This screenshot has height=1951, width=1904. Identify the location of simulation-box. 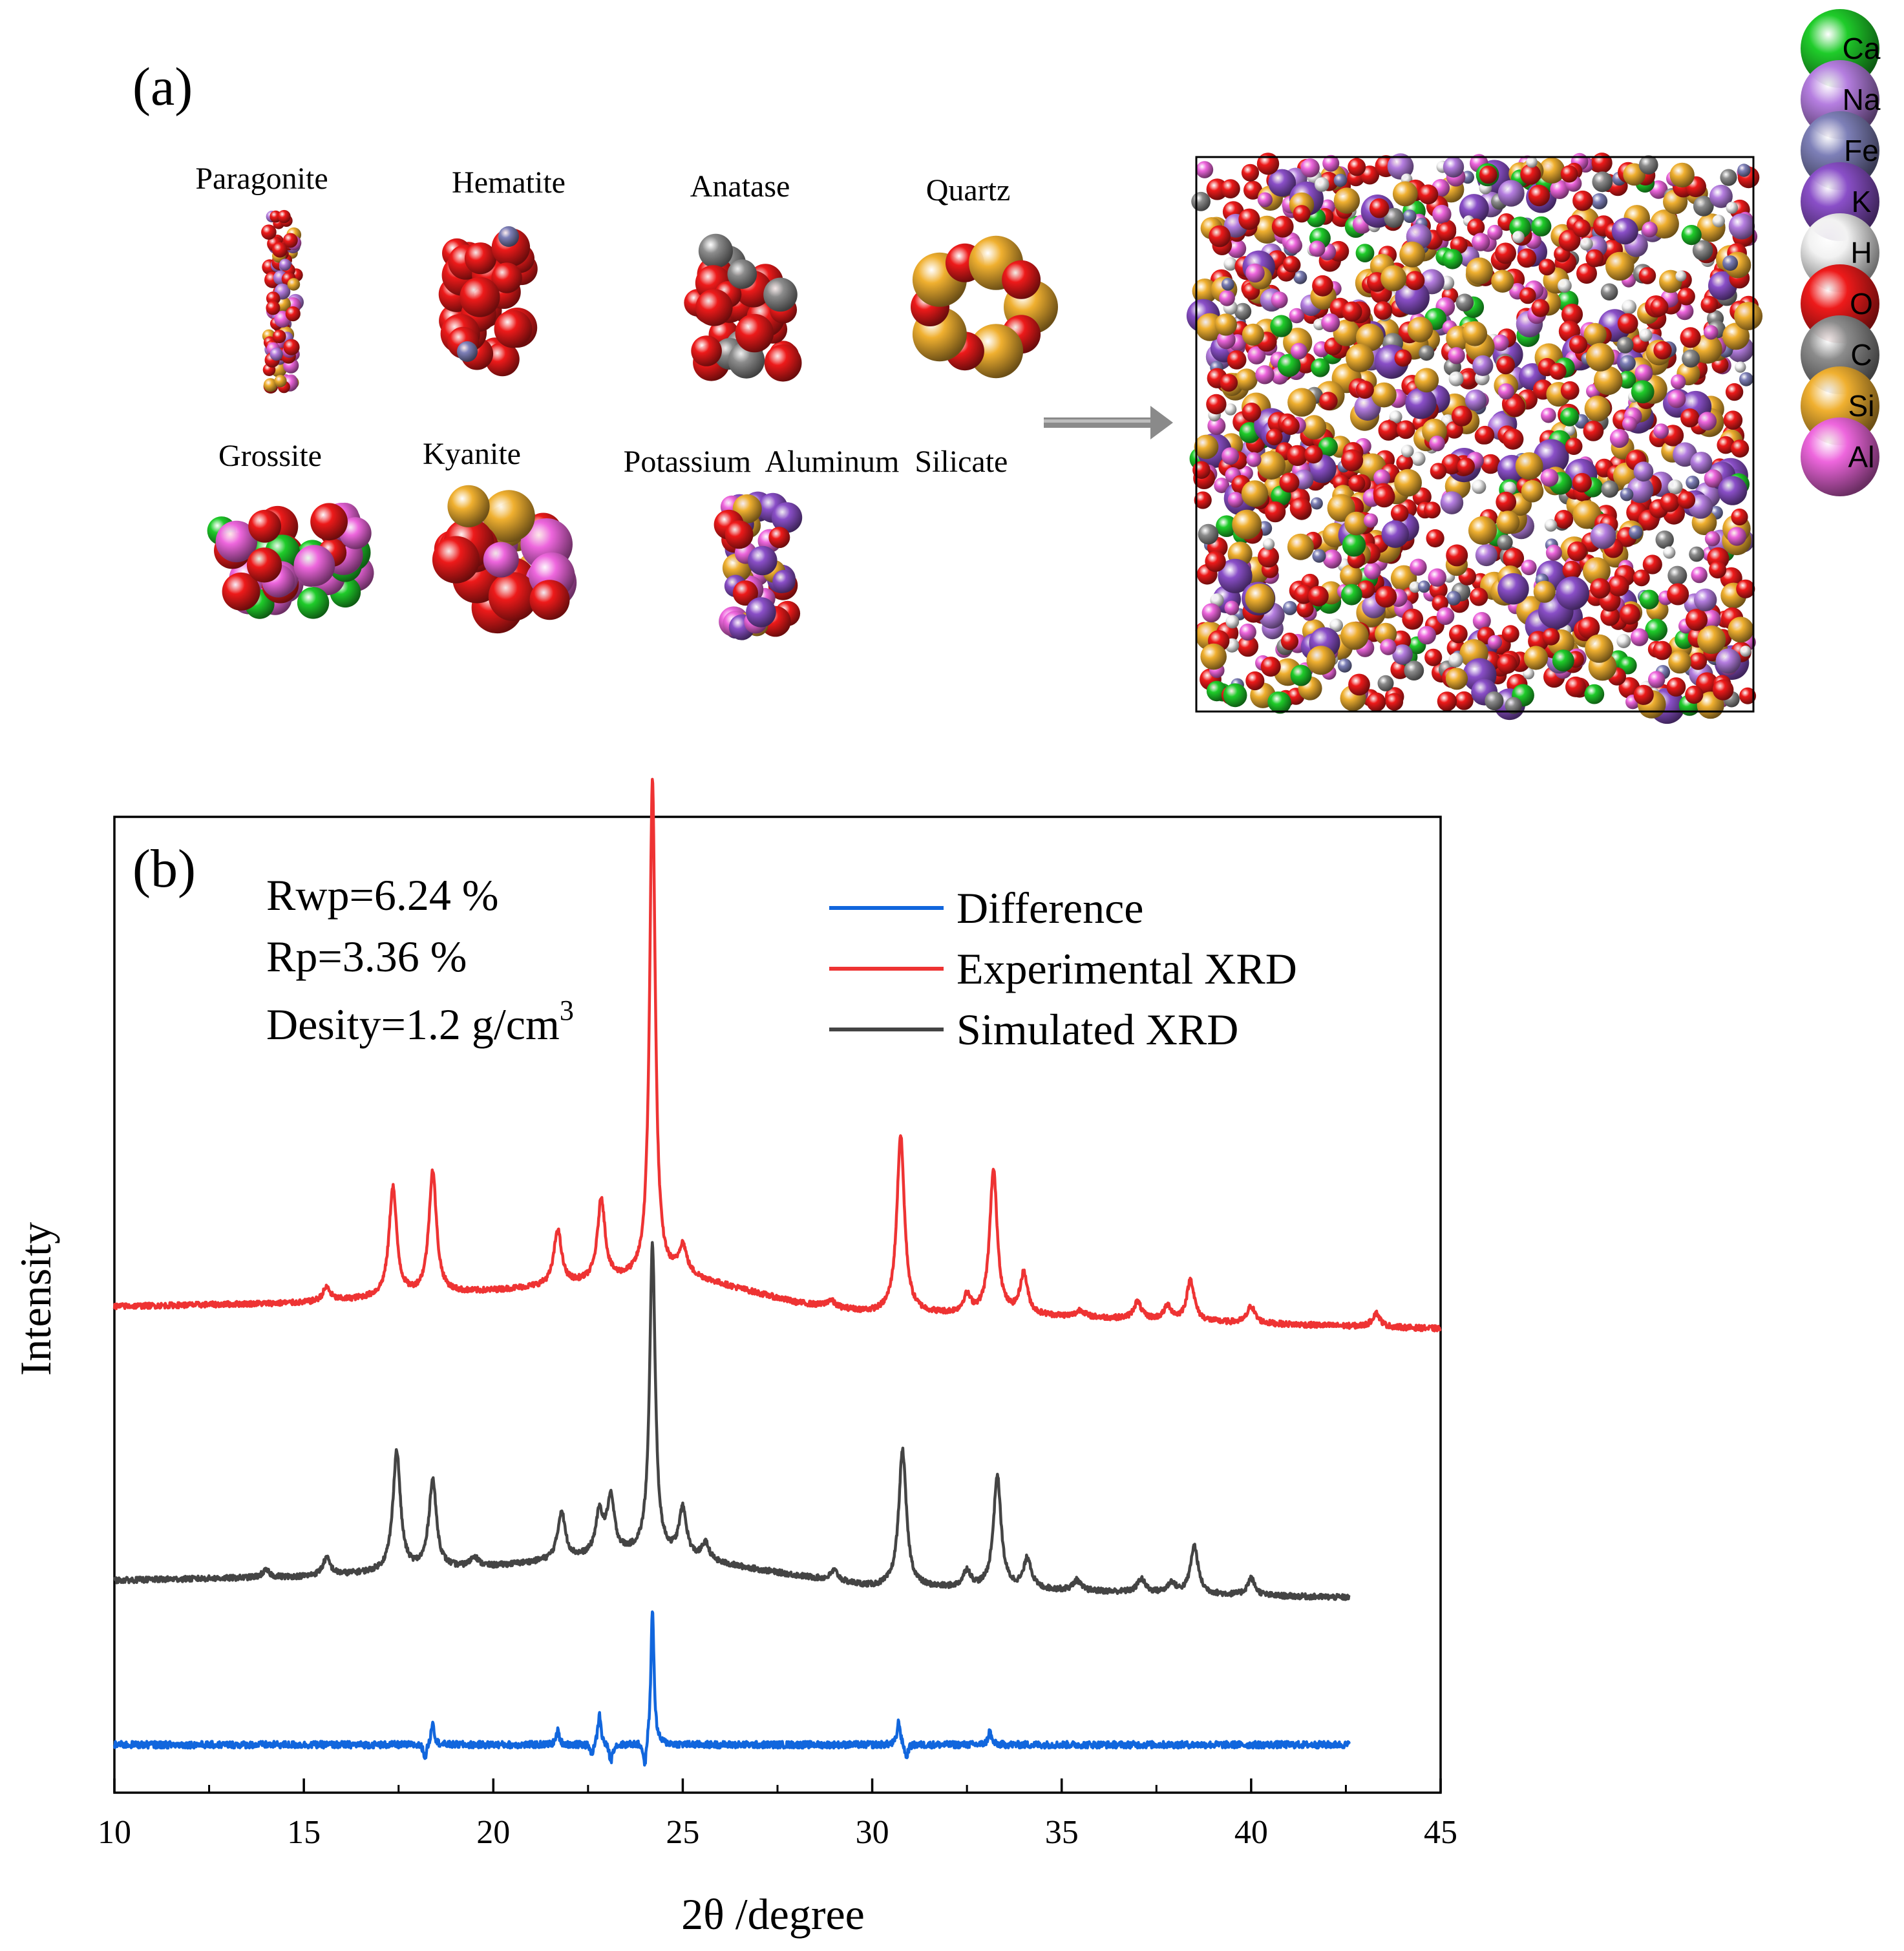
(1474, 438).